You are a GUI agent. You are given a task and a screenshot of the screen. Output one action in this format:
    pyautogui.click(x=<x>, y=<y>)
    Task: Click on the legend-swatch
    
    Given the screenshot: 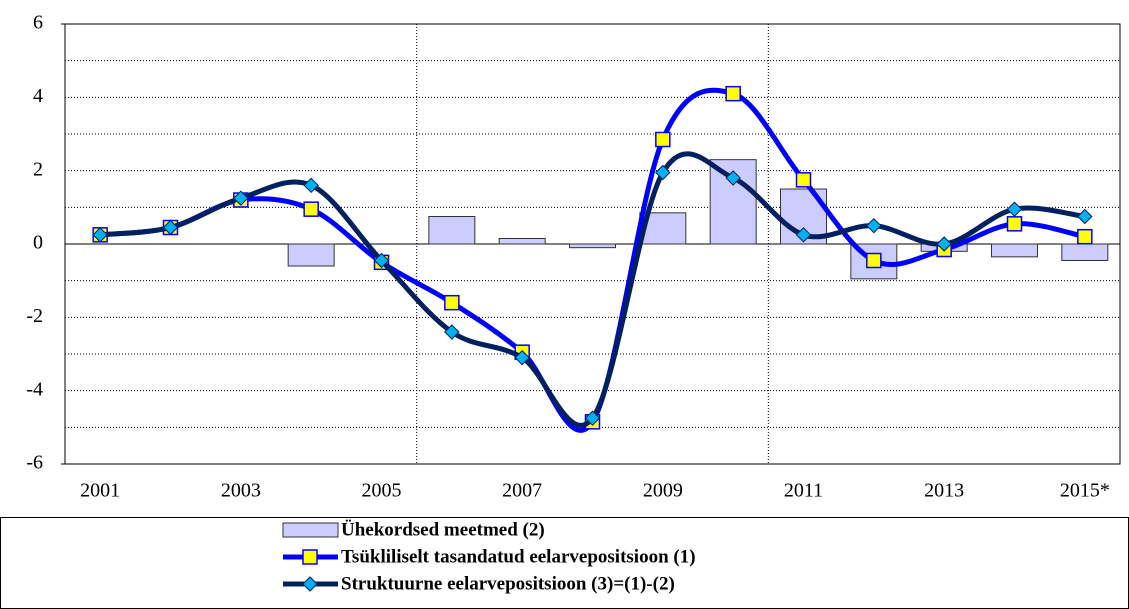 What is the action you would take?
    pyautogui.click(x=310, y=530)
    